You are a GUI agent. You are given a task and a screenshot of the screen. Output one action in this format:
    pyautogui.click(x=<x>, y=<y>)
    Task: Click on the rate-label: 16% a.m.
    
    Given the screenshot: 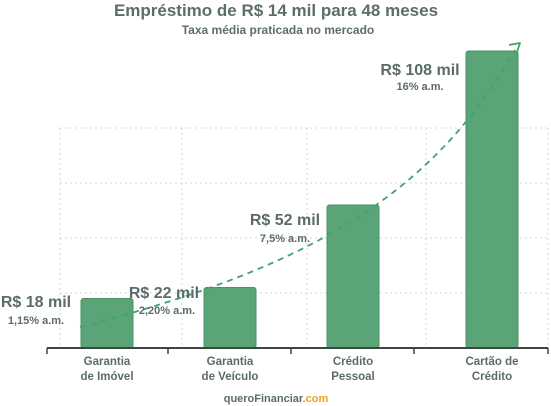 What is the action you would take?
    pyautogui.click(x=419, y=87)
    